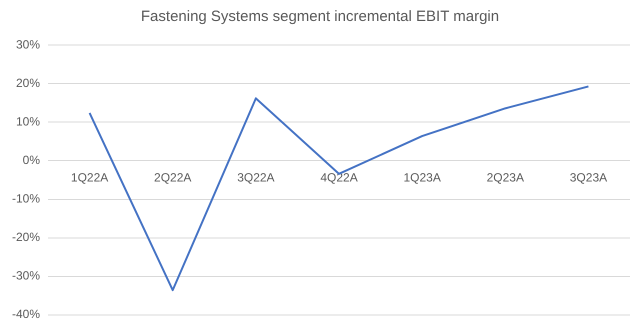  Describe the element at coordinates (31, 160) in the screenshot. I see `y-tick-label: 0%` at that location.